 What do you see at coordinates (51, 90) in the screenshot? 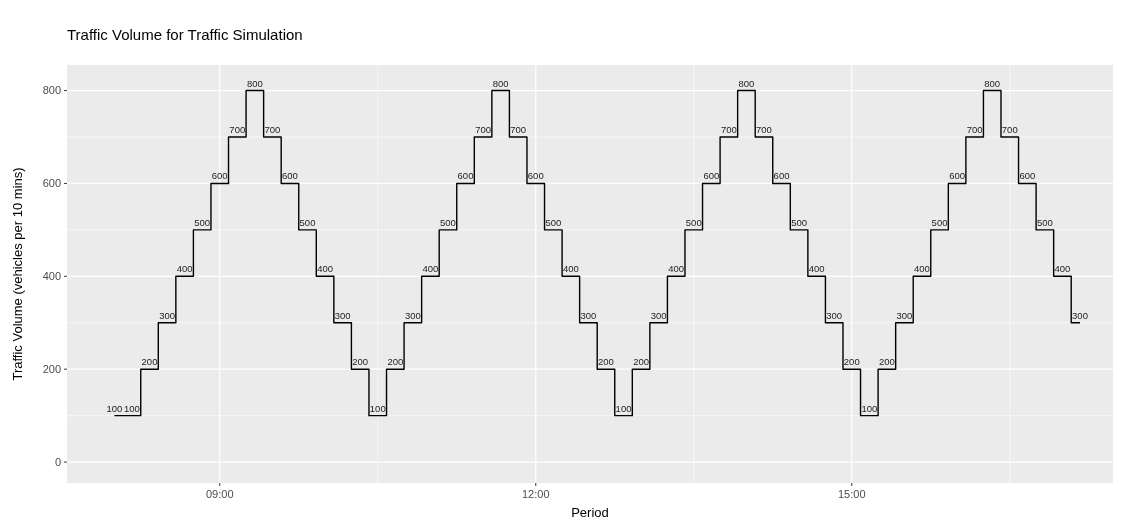
I see `y-tick-label: 800` at bounding box center [51, 90].